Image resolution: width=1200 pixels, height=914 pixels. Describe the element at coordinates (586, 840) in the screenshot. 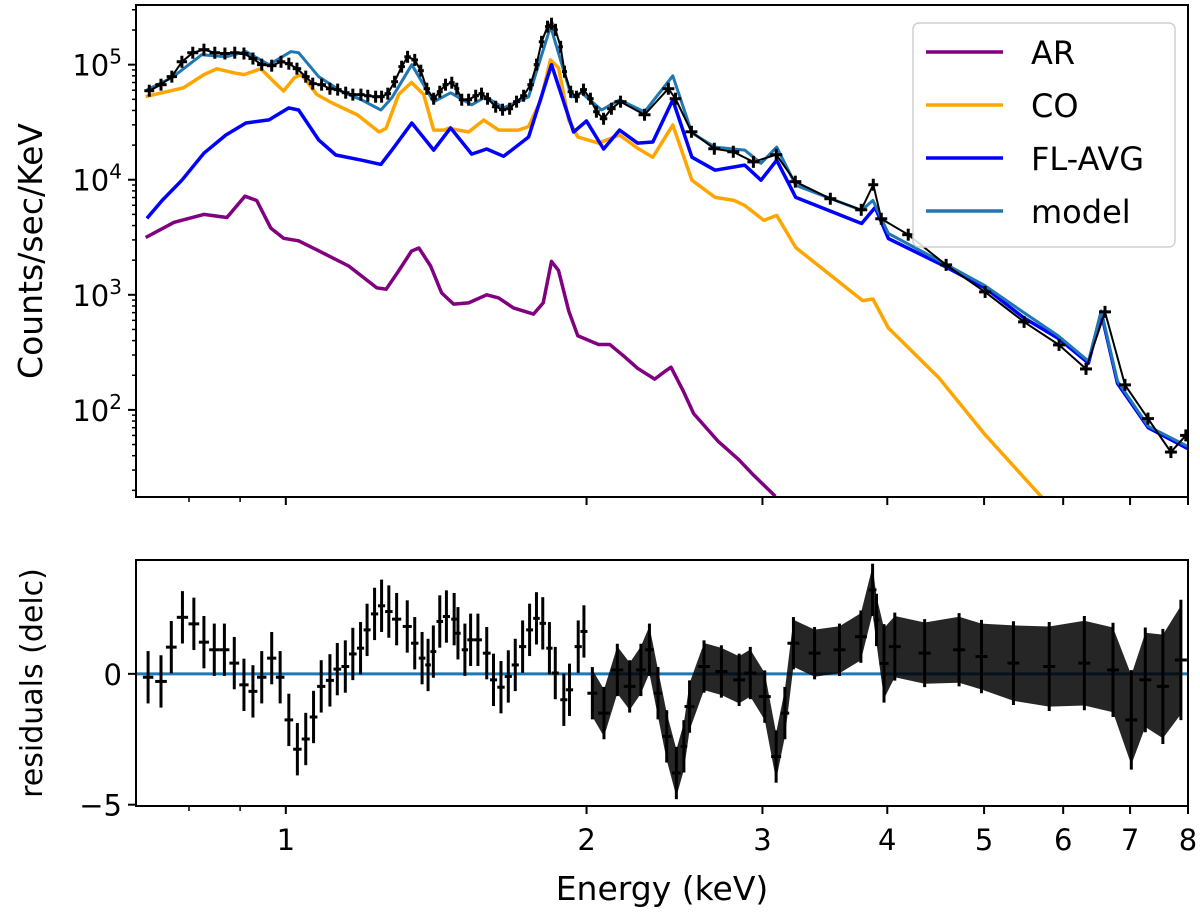

I see `x-tick-label: 2` at that location.